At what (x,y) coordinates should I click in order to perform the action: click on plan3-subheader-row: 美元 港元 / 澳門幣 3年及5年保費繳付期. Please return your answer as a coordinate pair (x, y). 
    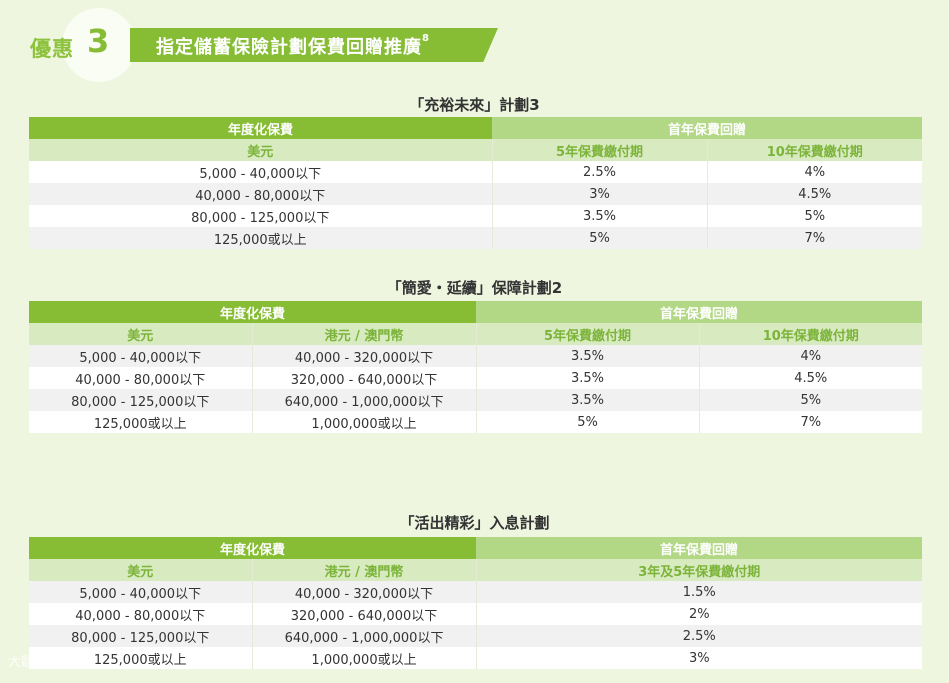
    Looking at the image, I should click on (476, 570).